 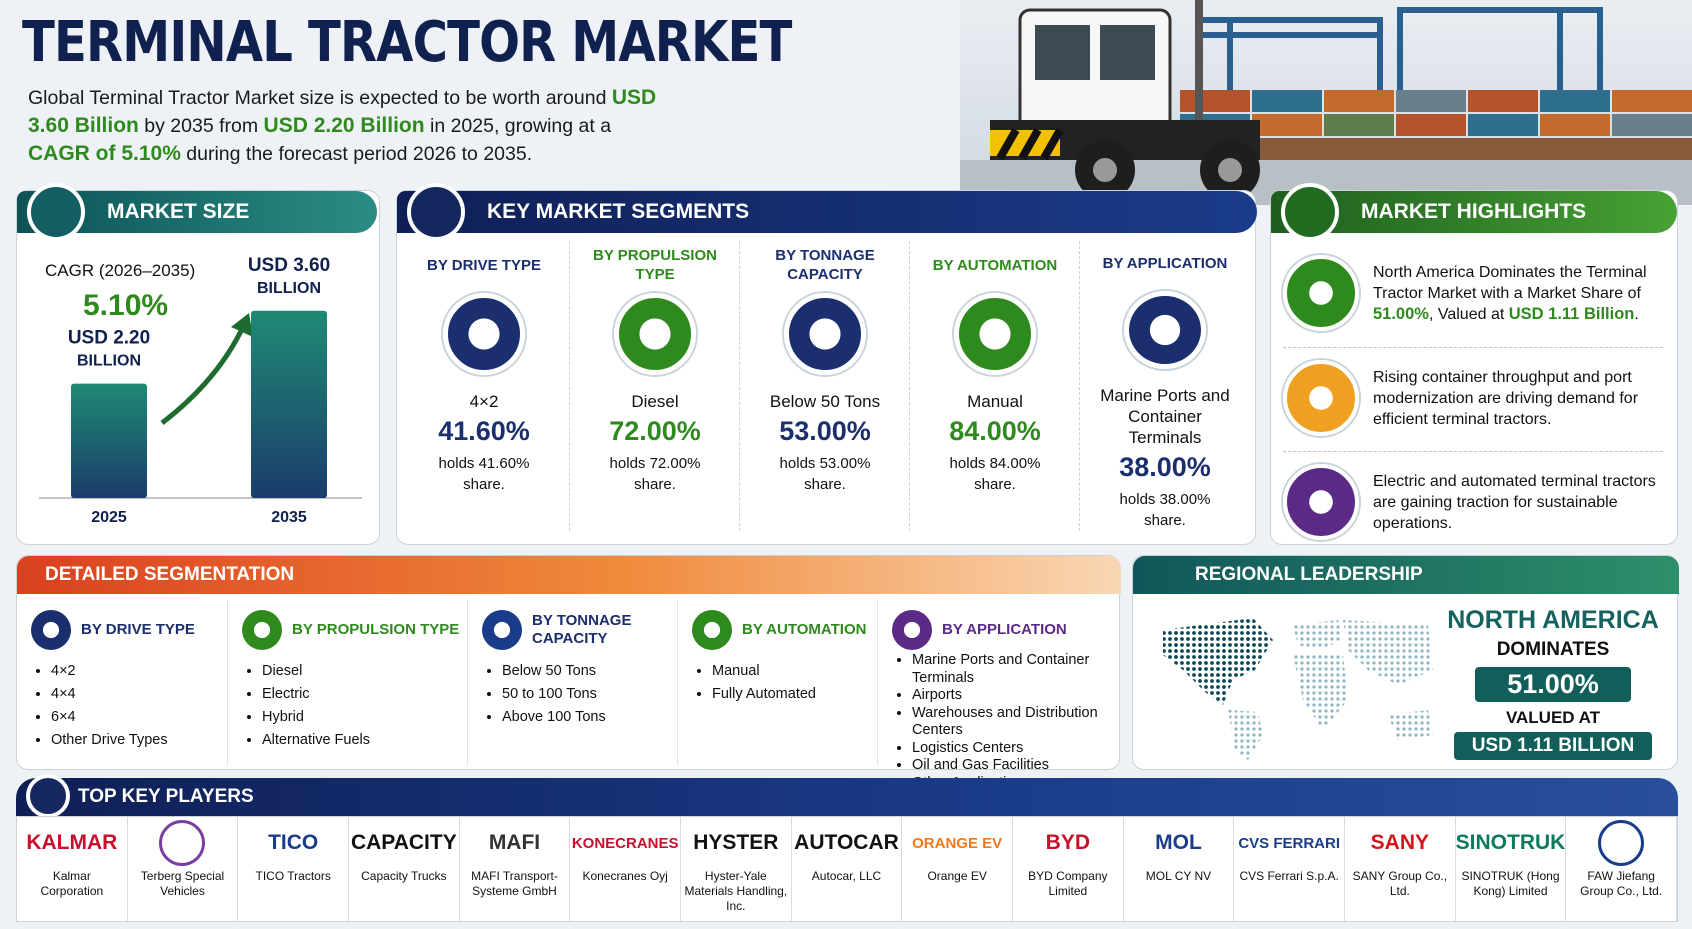 I want to click on segmentation-item: Airports, so click(x=1015, y=696).